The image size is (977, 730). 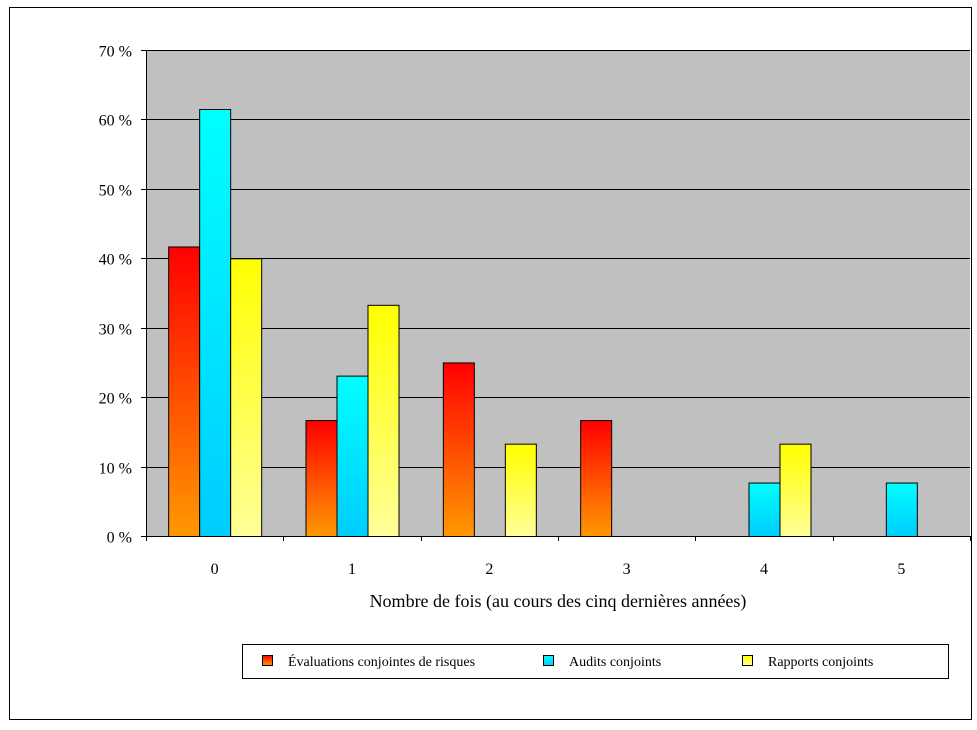 I want to click on legend-label: Rapports conjoints, so click(x=820, y=662).